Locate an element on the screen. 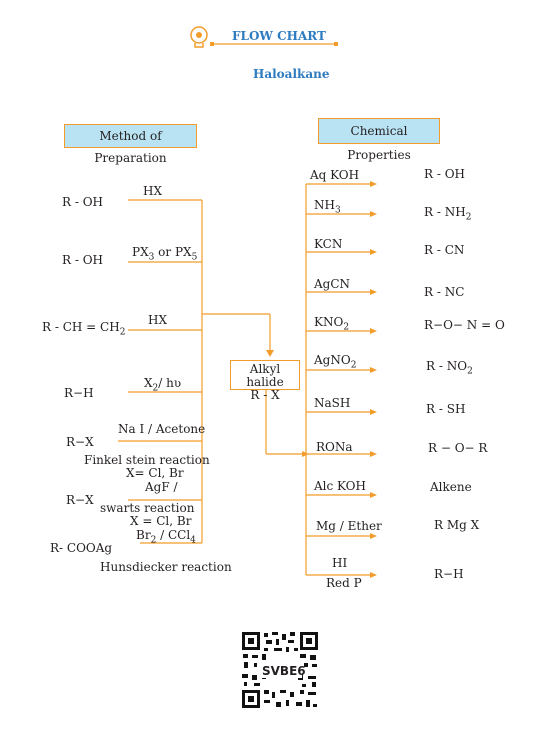 Image resolution: width=549 pixels, height=751 pixels. prep-6-condition: X = Cl, Br is located at coordinates (161, 521).